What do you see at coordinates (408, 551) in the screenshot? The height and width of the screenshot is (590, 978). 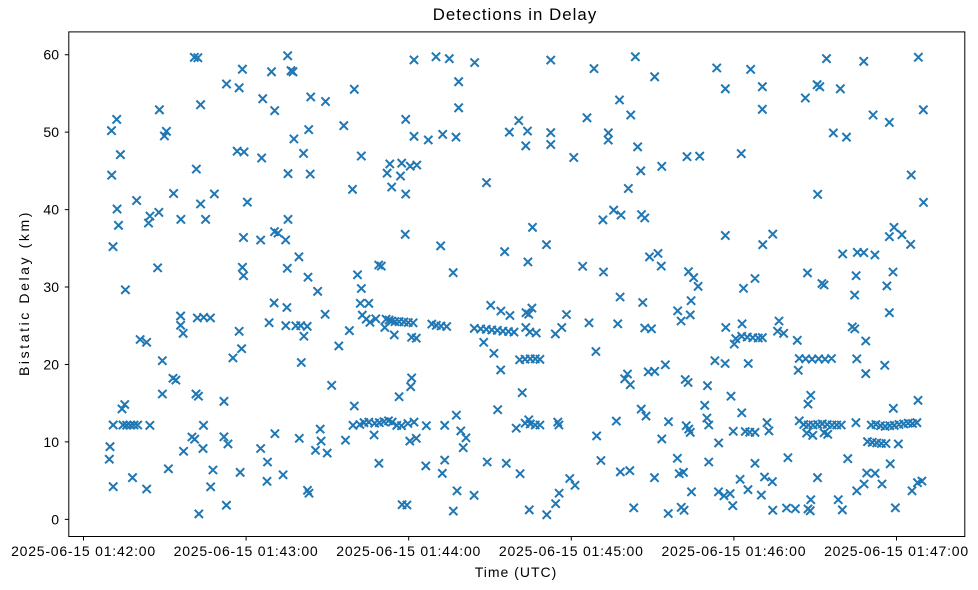 I see `svg-text: 2025-06-15 01:44:00` at bounding box center [408, 551].